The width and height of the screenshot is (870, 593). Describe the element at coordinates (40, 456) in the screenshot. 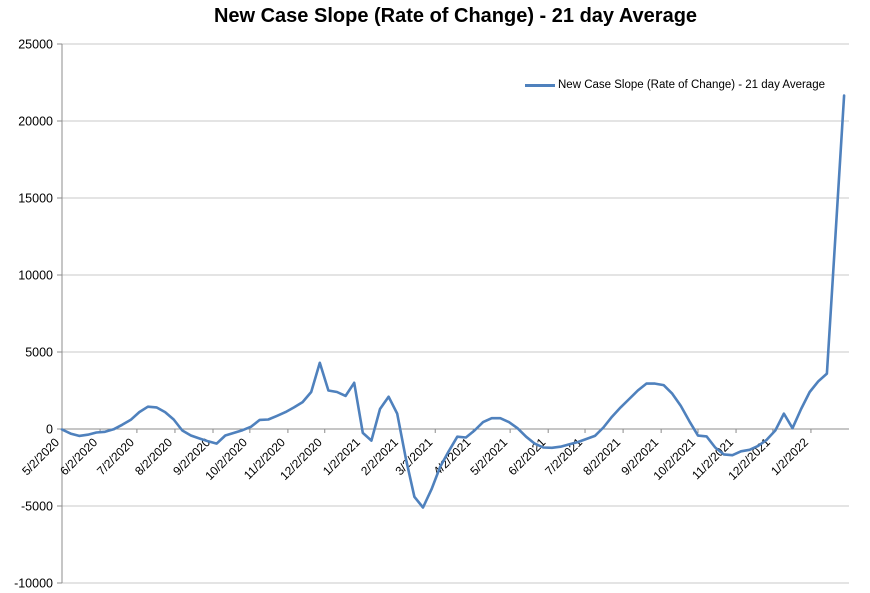

I see `x-axis-tick-label: 5/2/2020` at that location.